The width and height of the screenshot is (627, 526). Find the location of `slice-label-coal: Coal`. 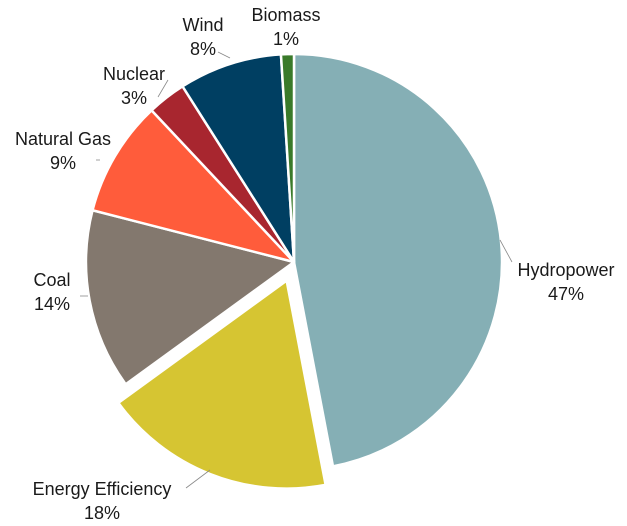

slice-label-coal: Coal is located at coordinates (51, 280).